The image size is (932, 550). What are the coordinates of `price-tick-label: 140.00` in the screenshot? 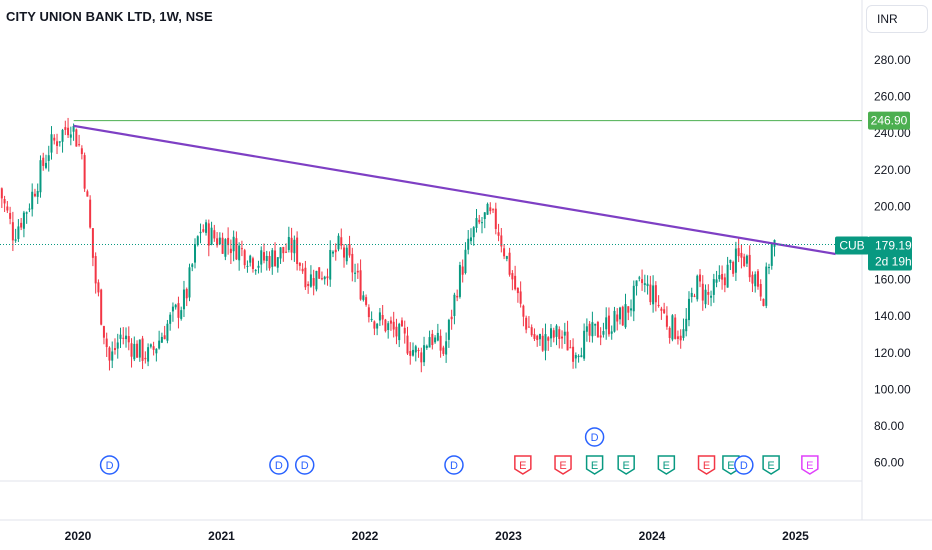 It's located at (892, 316).